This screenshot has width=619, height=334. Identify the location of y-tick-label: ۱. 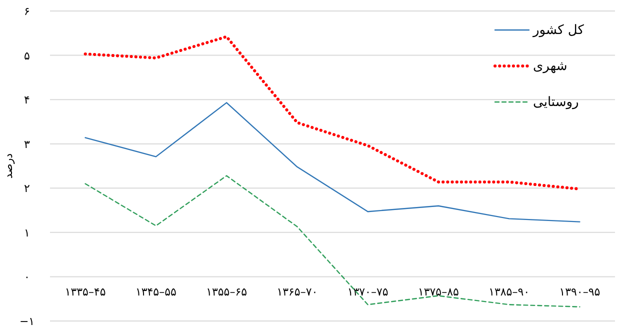
(27, 233).